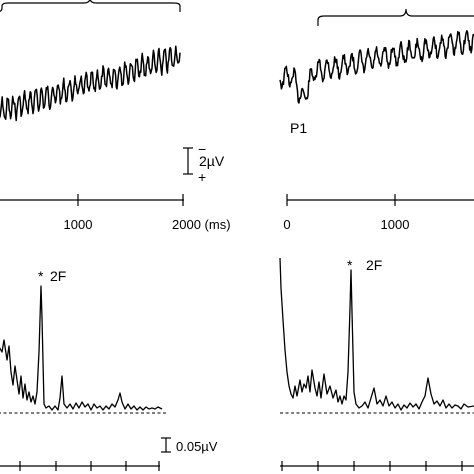  I want to click on top-left-tick-2000: 2000 (ms), so click(201, 224).